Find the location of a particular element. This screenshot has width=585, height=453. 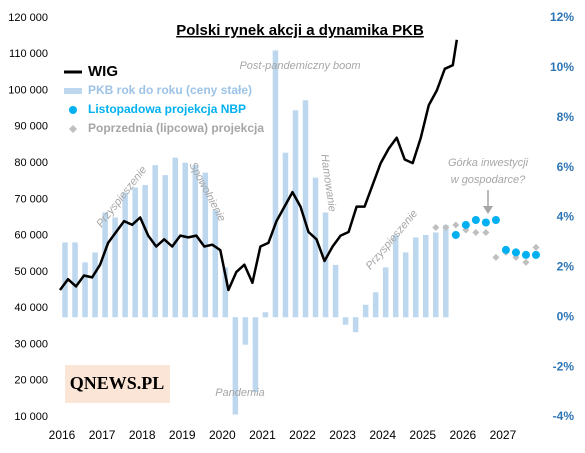

y2-tick-label: 6% is located at coordinates (566, 167).